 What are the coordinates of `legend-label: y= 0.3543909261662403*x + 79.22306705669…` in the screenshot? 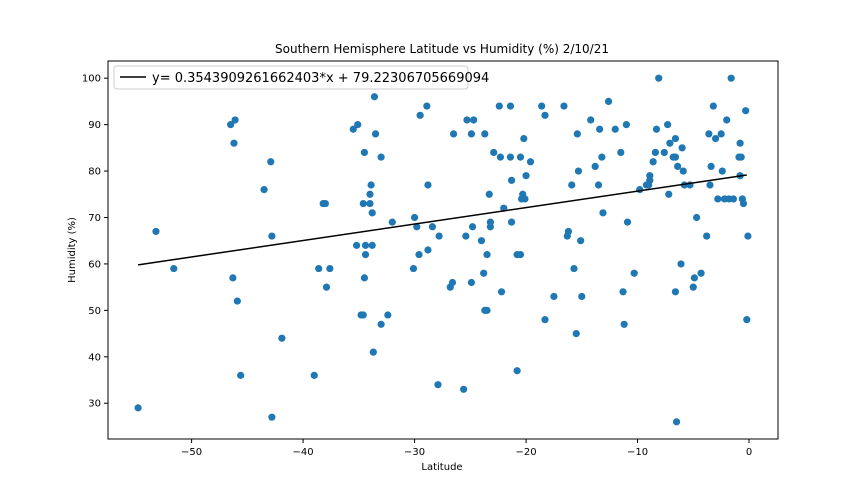 It's located at (320, 78).